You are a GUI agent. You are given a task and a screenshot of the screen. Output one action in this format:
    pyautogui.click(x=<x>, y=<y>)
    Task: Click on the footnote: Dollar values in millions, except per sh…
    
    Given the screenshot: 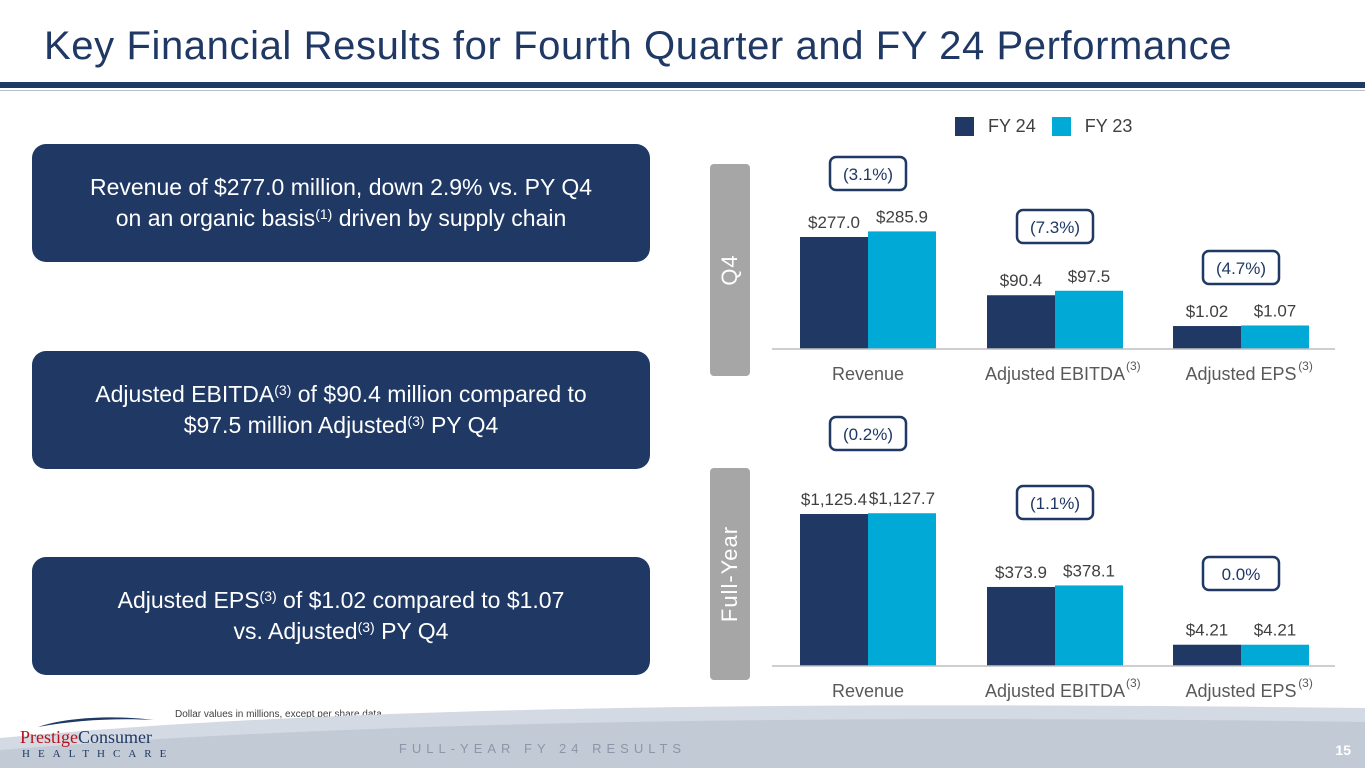 What is the action you would take?
    pyautogui.click(x=280, y=714)
    